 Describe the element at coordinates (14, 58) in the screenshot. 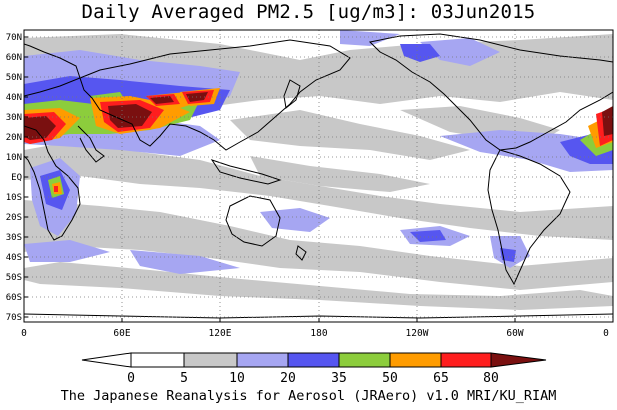

I see `lat-label: 60N` at that location.